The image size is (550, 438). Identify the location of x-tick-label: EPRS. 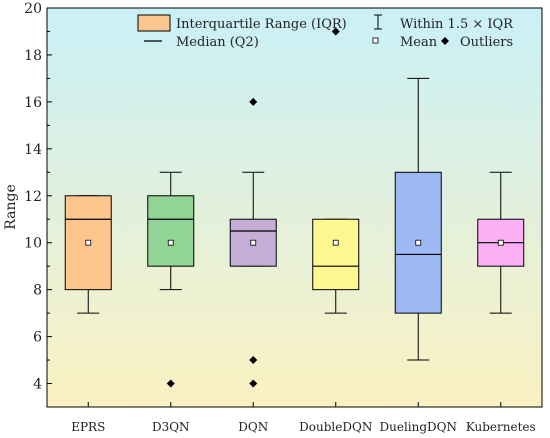
(88, 427).